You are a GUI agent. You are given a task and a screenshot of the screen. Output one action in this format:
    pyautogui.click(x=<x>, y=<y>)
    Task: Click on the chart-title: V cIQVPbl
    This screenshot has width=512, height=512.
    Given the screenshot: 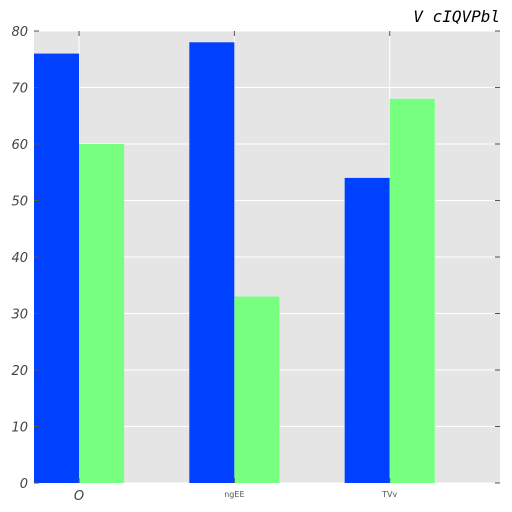 What is the action you would take?
    pyautogui.click(x=456, y=16)
    